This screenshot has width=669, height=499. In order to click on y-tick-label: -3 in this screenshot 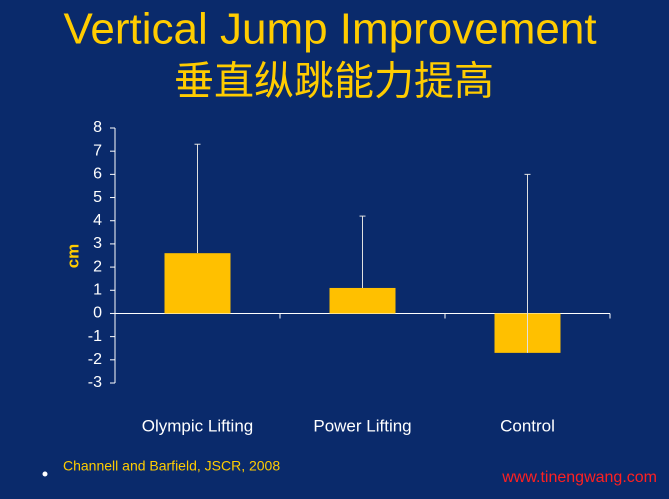, I will do `click(95, 382)`.